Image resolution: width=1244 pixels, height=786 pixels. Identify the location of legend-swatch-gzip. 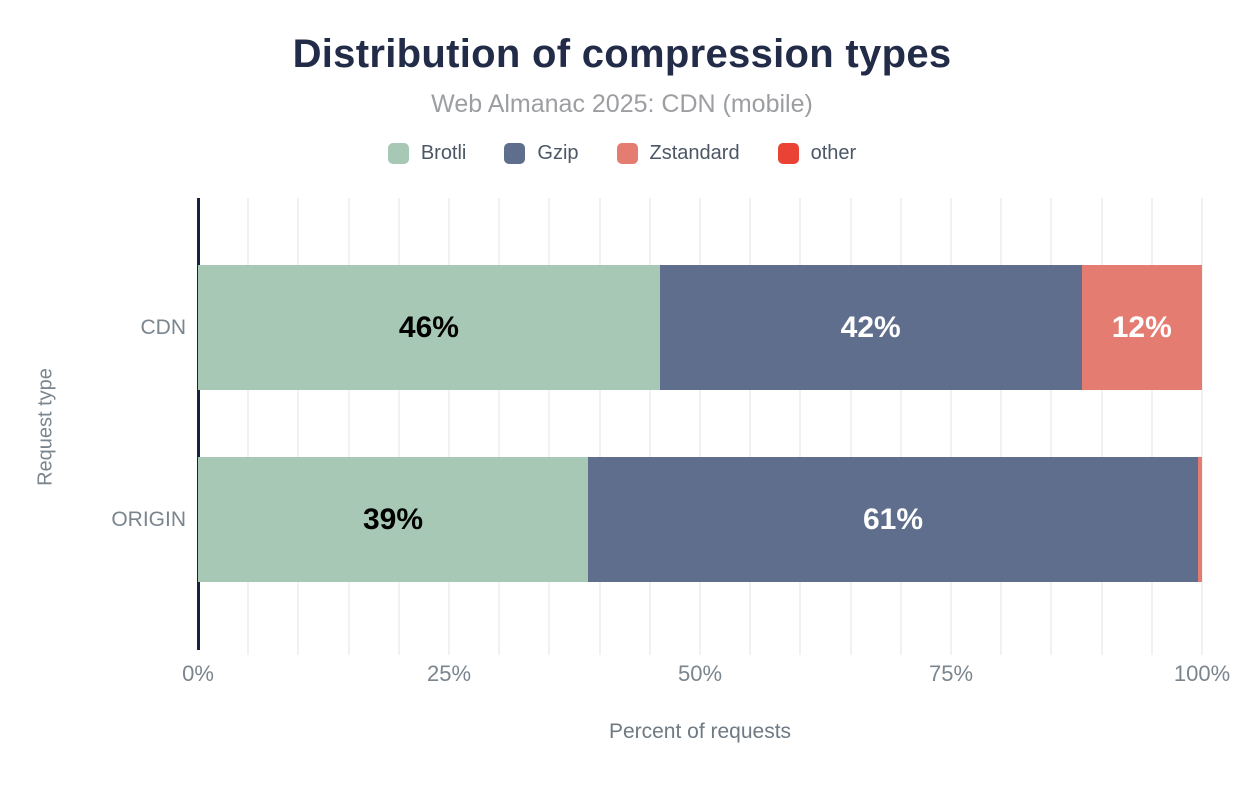
(515, 153).